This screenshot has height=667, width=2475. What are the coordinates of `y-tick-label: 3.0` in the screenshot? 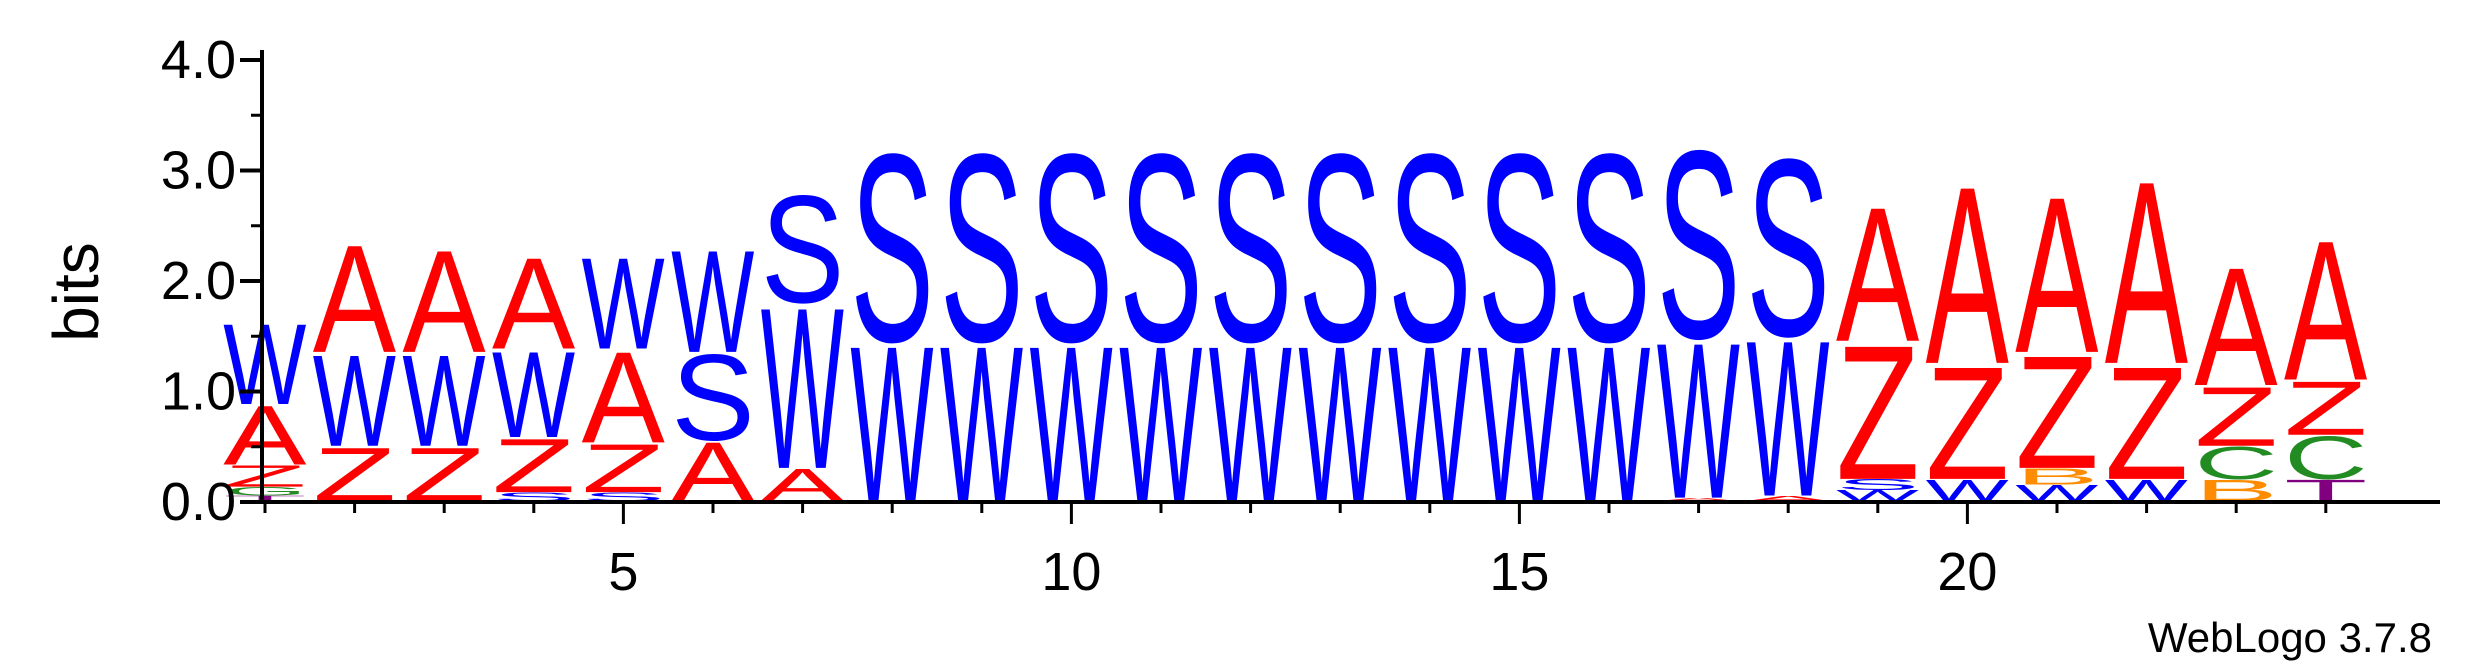 It's located at (198, 171).